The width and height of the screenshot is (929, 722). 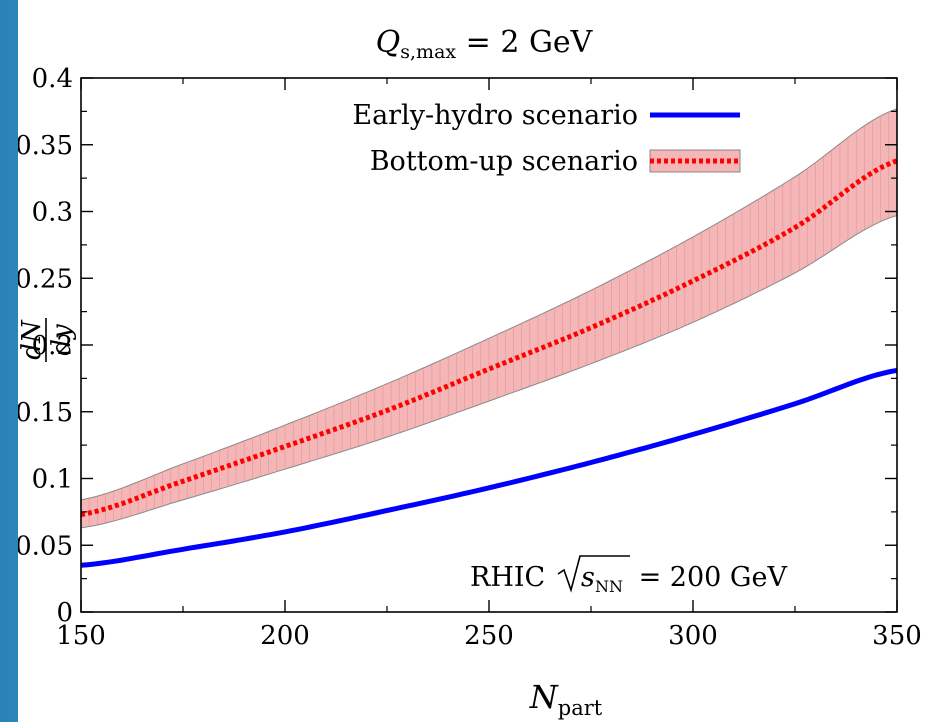 I want to click on annotation-suffix: = 200 GeV, so click(x=708, y=577).